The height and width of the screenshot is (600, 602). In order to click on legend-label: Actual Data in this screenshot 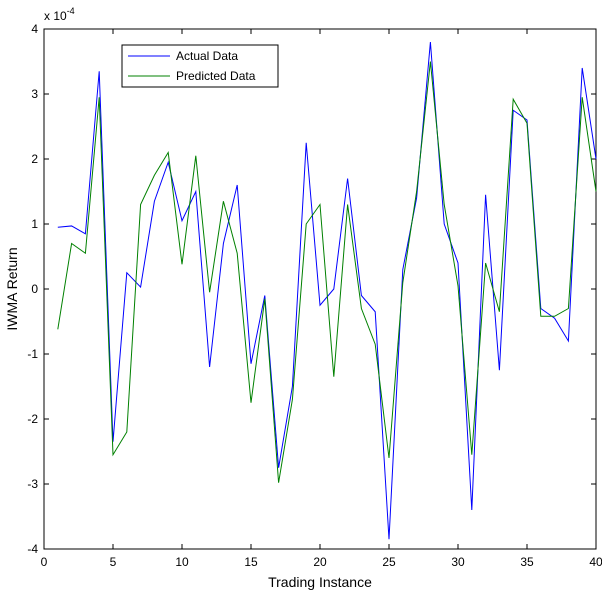, I will do `click(207, 56)`.